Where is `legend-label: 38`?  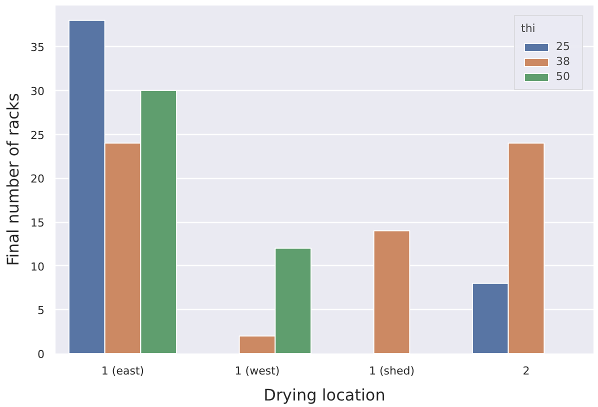
legend-label: 38 is located at coordinates (563, 61).